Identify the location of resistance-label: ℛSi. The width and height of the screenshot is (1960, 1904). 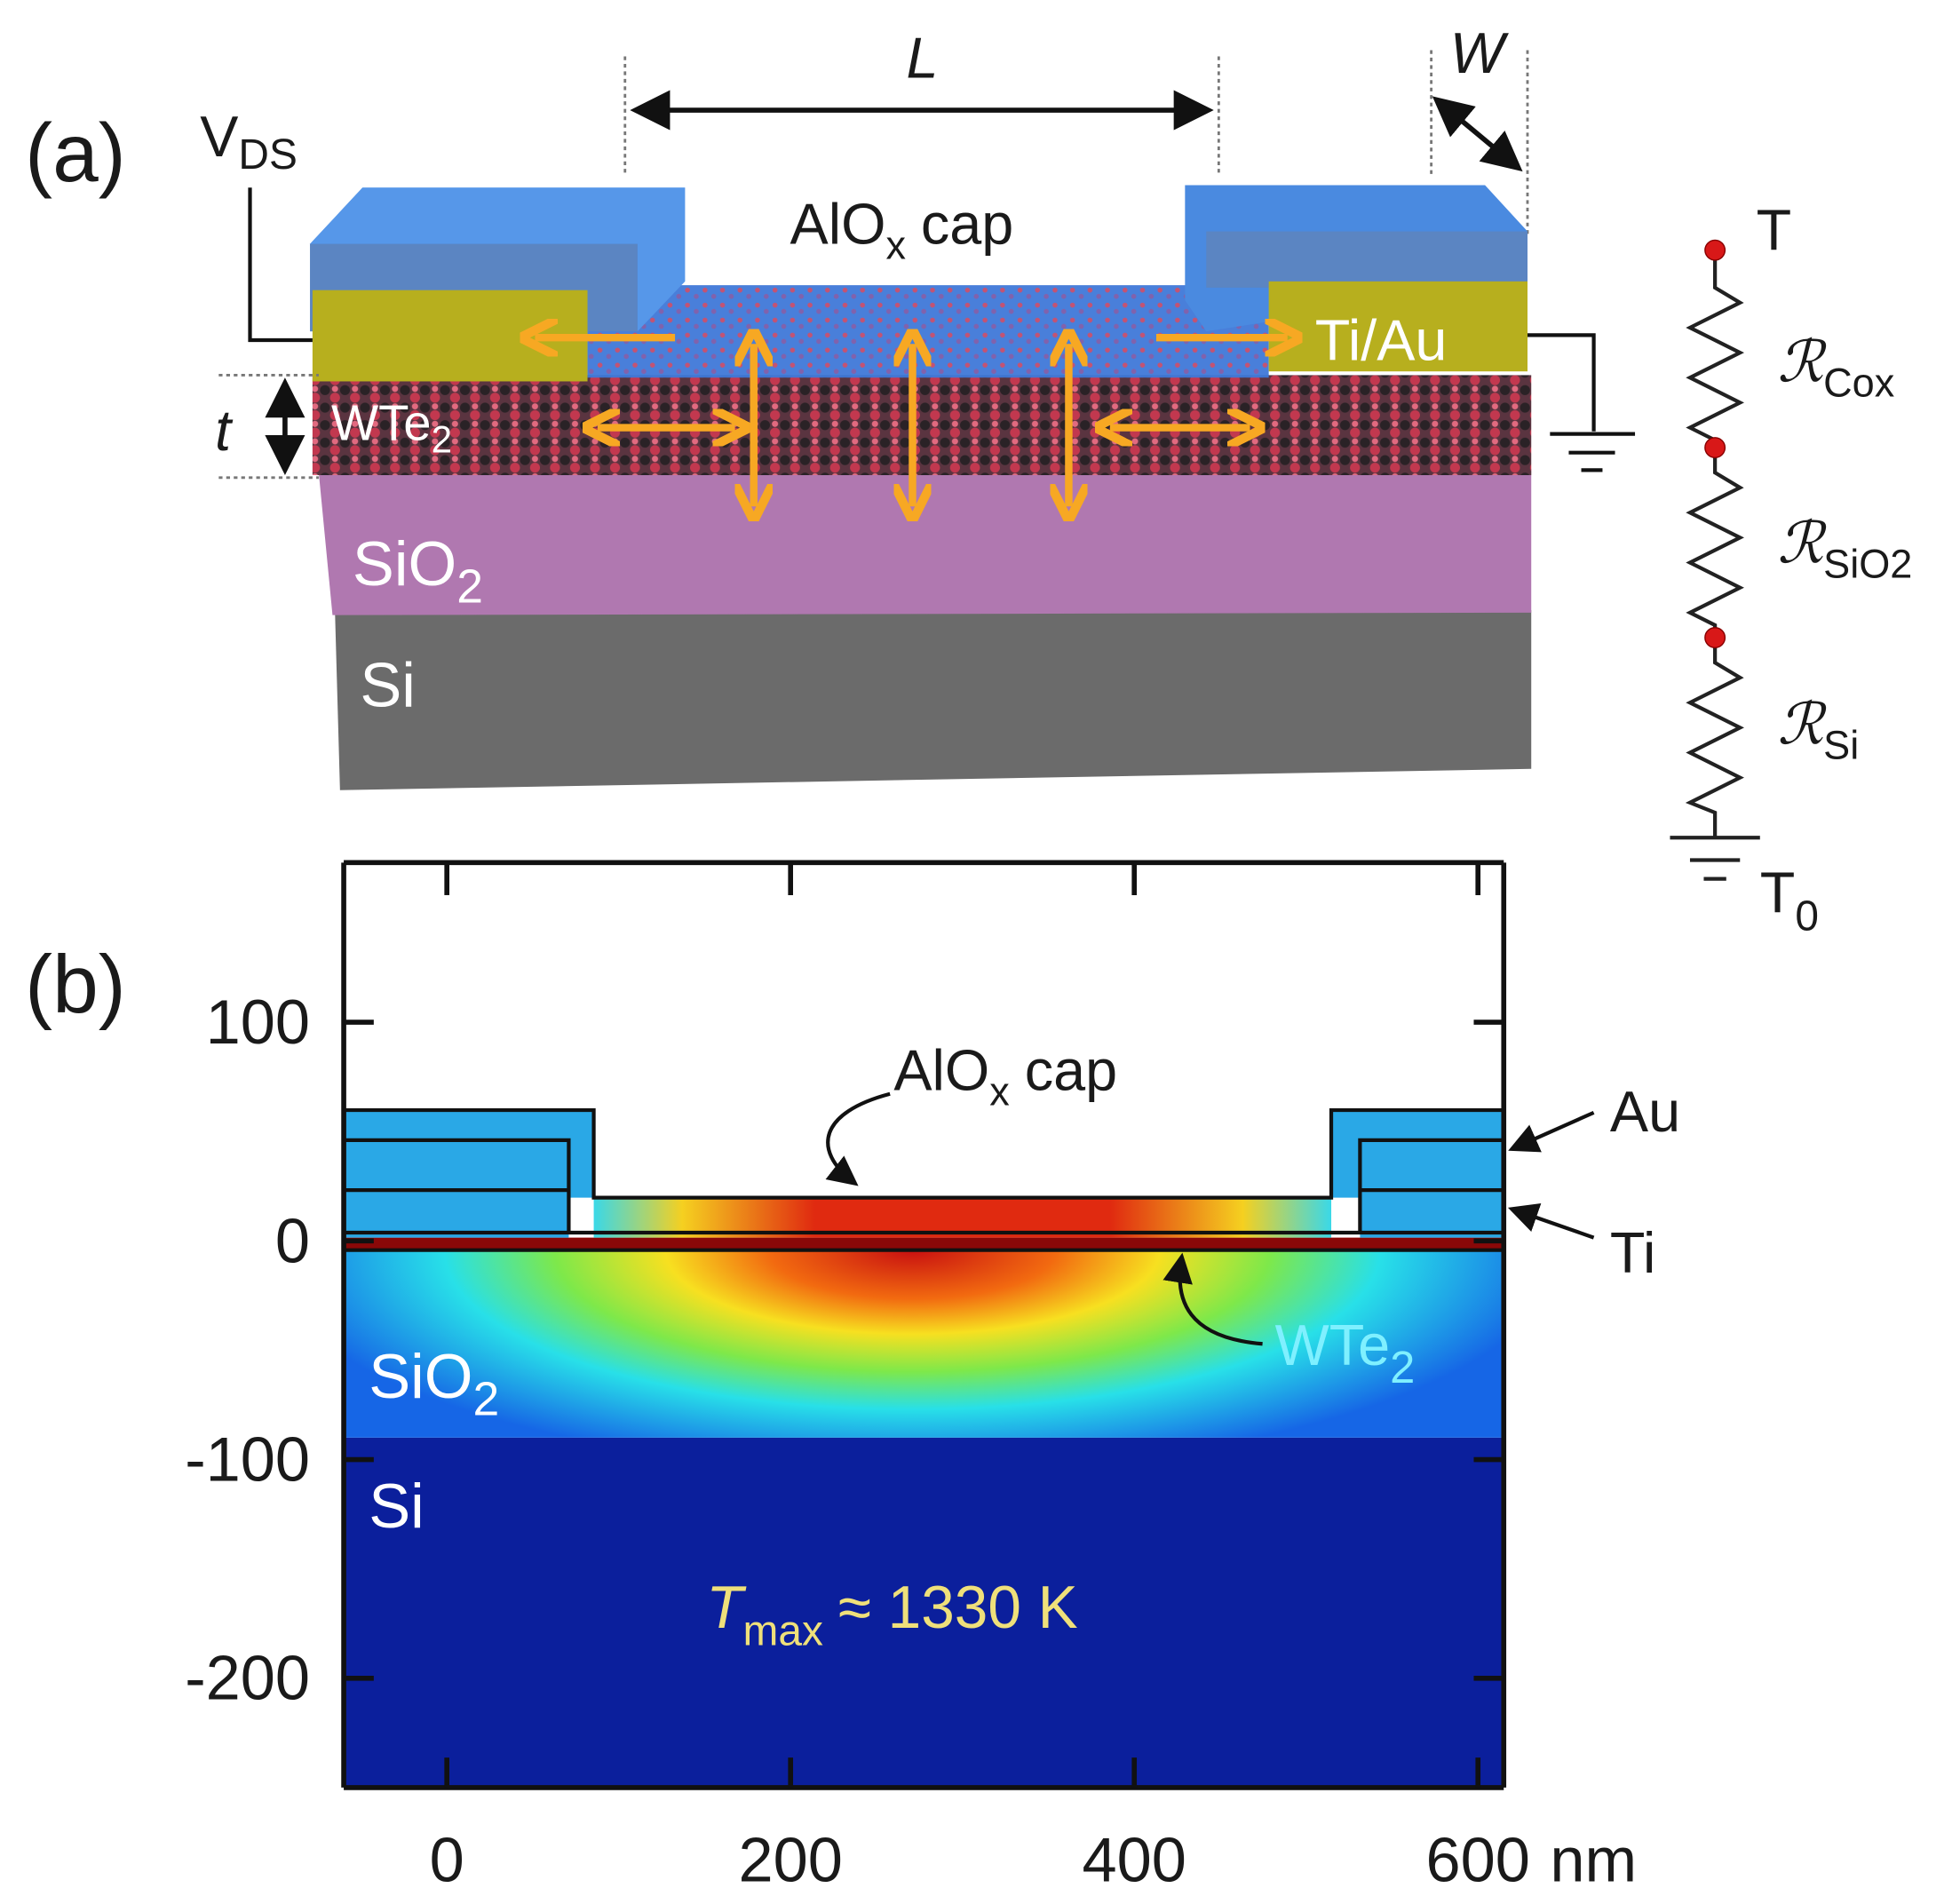
(1819, 730).